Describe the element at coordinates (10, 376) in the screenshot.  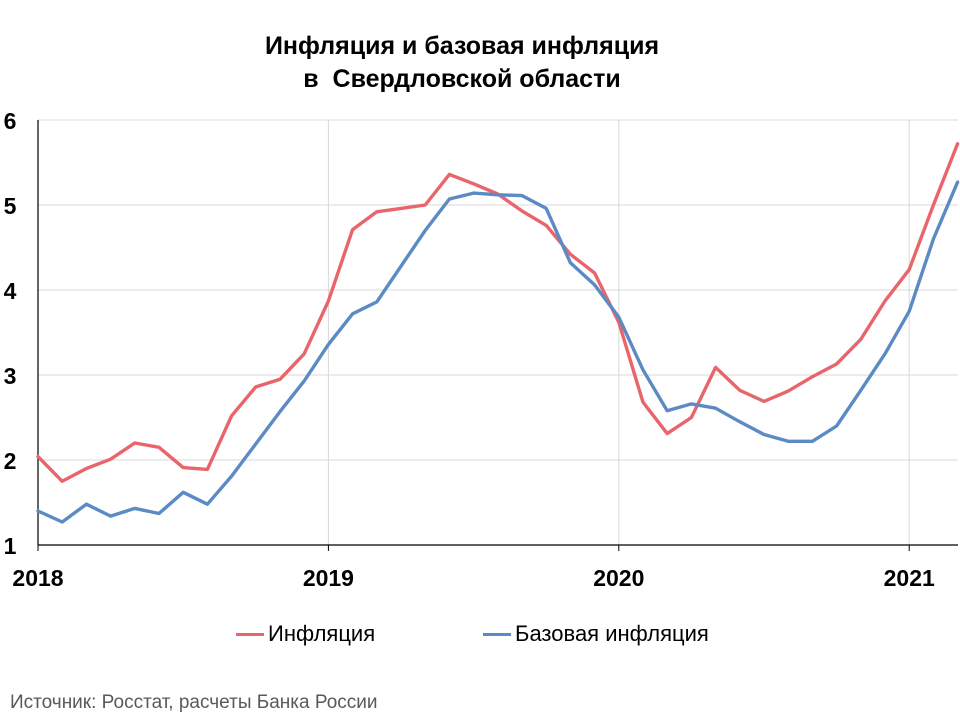
I see `y-tick-label: 3` at that location.